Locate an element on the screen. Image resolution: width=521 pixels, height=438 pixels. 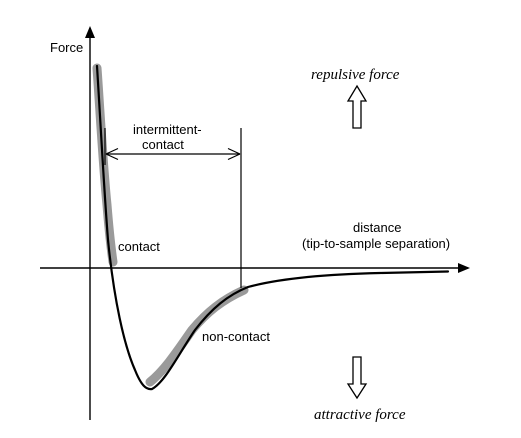
intermittent-label-line2: contact is located at coordinates (163, 144).